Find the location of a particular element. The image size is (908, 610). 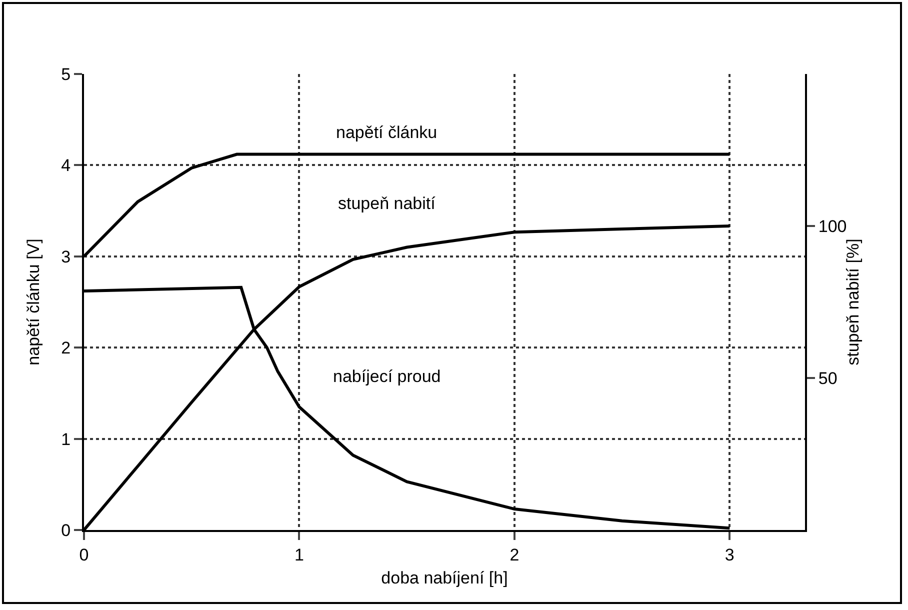

y-tick-label: 2 is located at coordinates (66, 348).